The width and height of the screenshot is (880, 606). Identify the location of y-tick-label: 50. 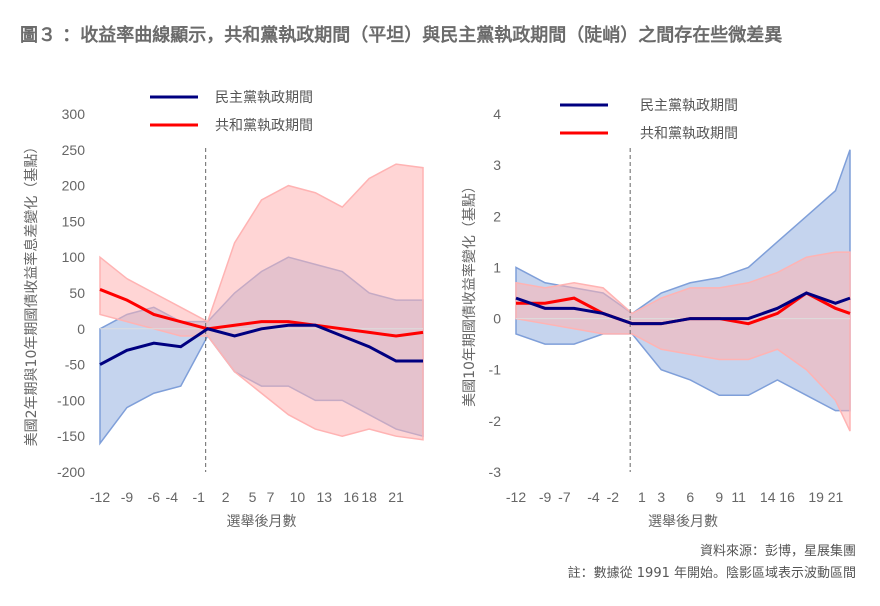
(77, 293).